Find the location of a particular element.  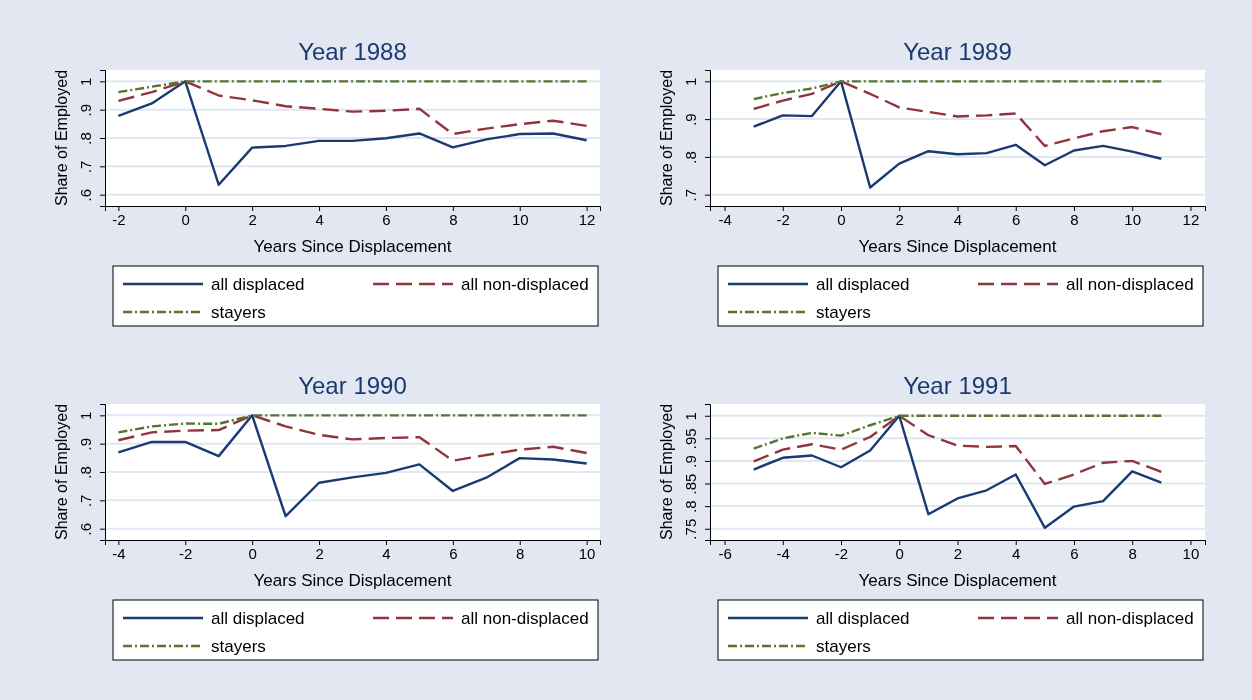

y-tick-label: .95 is located at coordinates (690, 439).